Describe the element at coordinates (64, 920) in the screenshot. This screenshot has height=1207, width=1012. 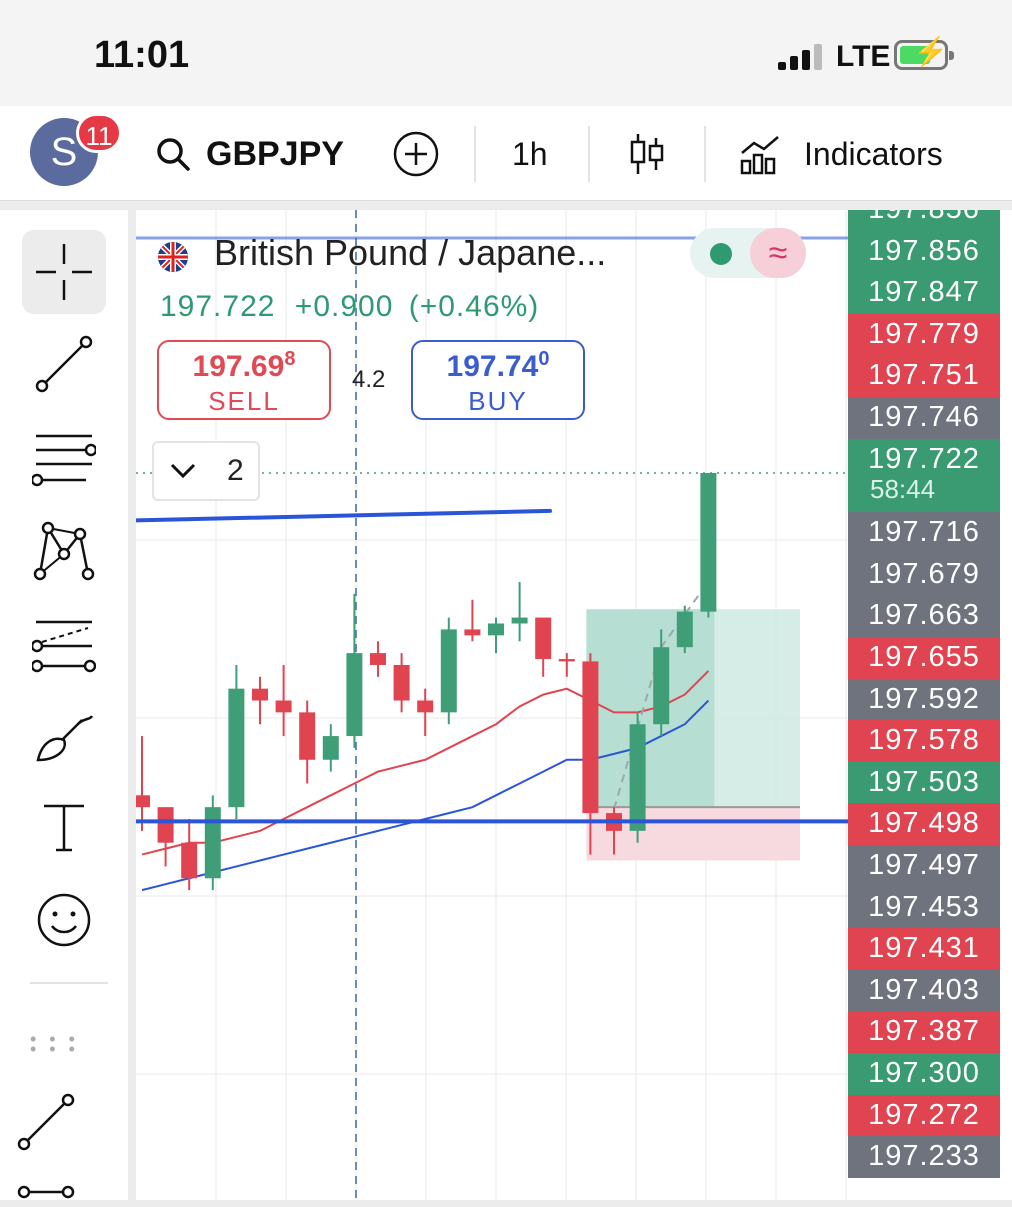
I see `emoji-tool` at that location.